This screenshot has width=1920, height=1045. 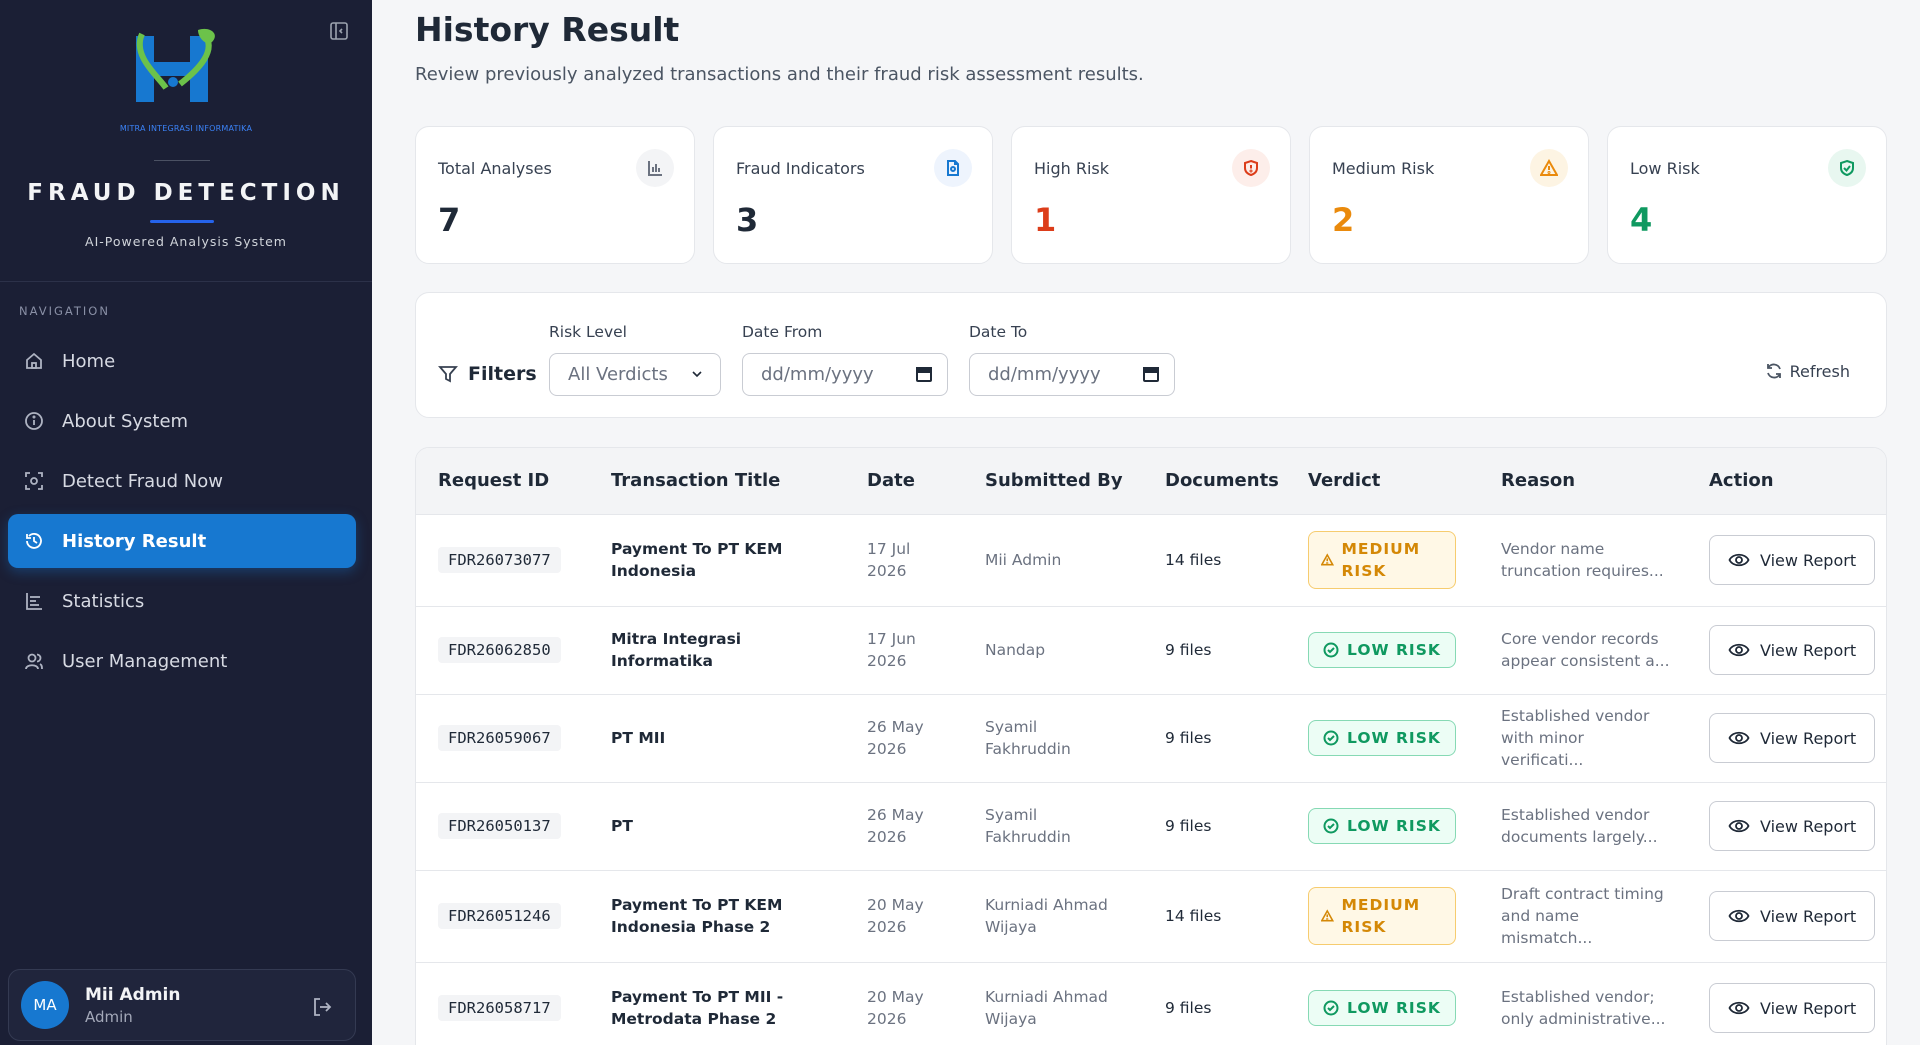 I want to click on sidebar-item-statistics: Statistics, so click(x=182, y=601).